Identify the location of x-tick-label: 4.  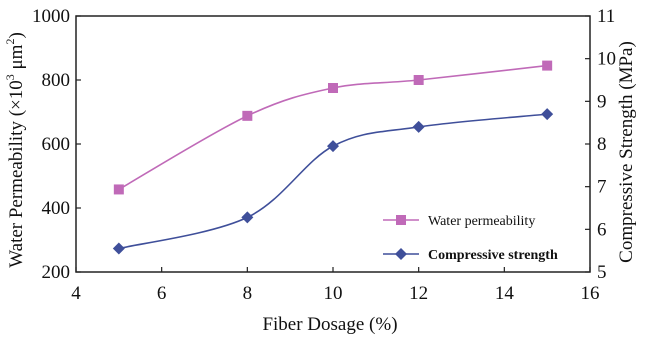
(76, 293).